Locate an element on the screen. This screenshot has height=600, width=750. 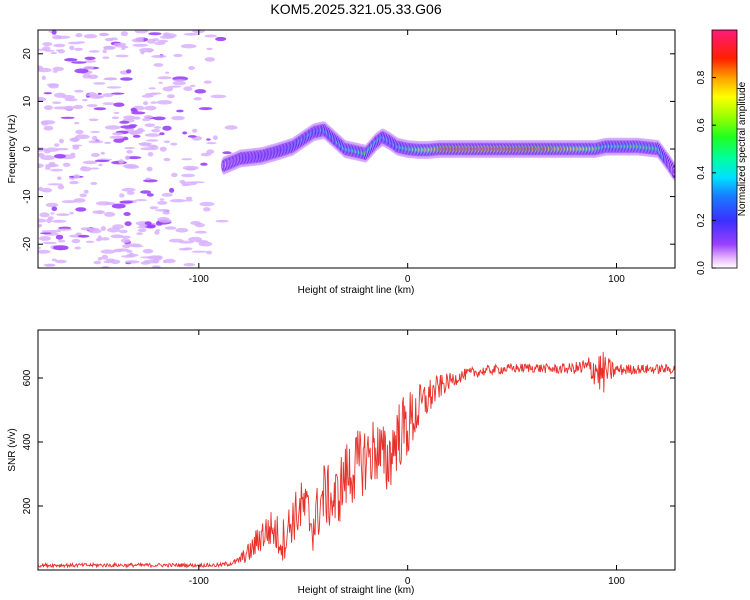
colorbar-ticks: 0.0 0.2 0.4 0.6 0.8 is located at coordinates (706, 172).